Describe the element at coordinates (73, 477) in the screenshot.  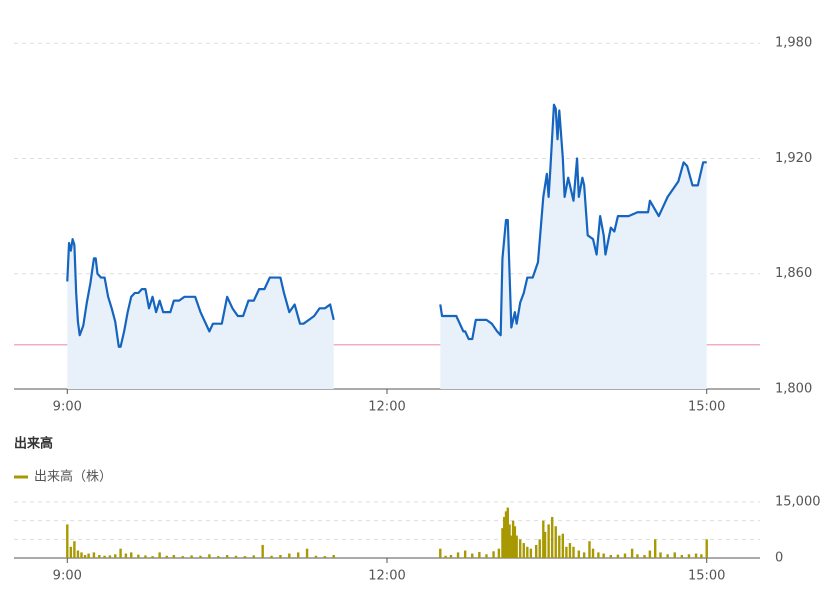
I see `legend-label: 出来高（株）` at that location.